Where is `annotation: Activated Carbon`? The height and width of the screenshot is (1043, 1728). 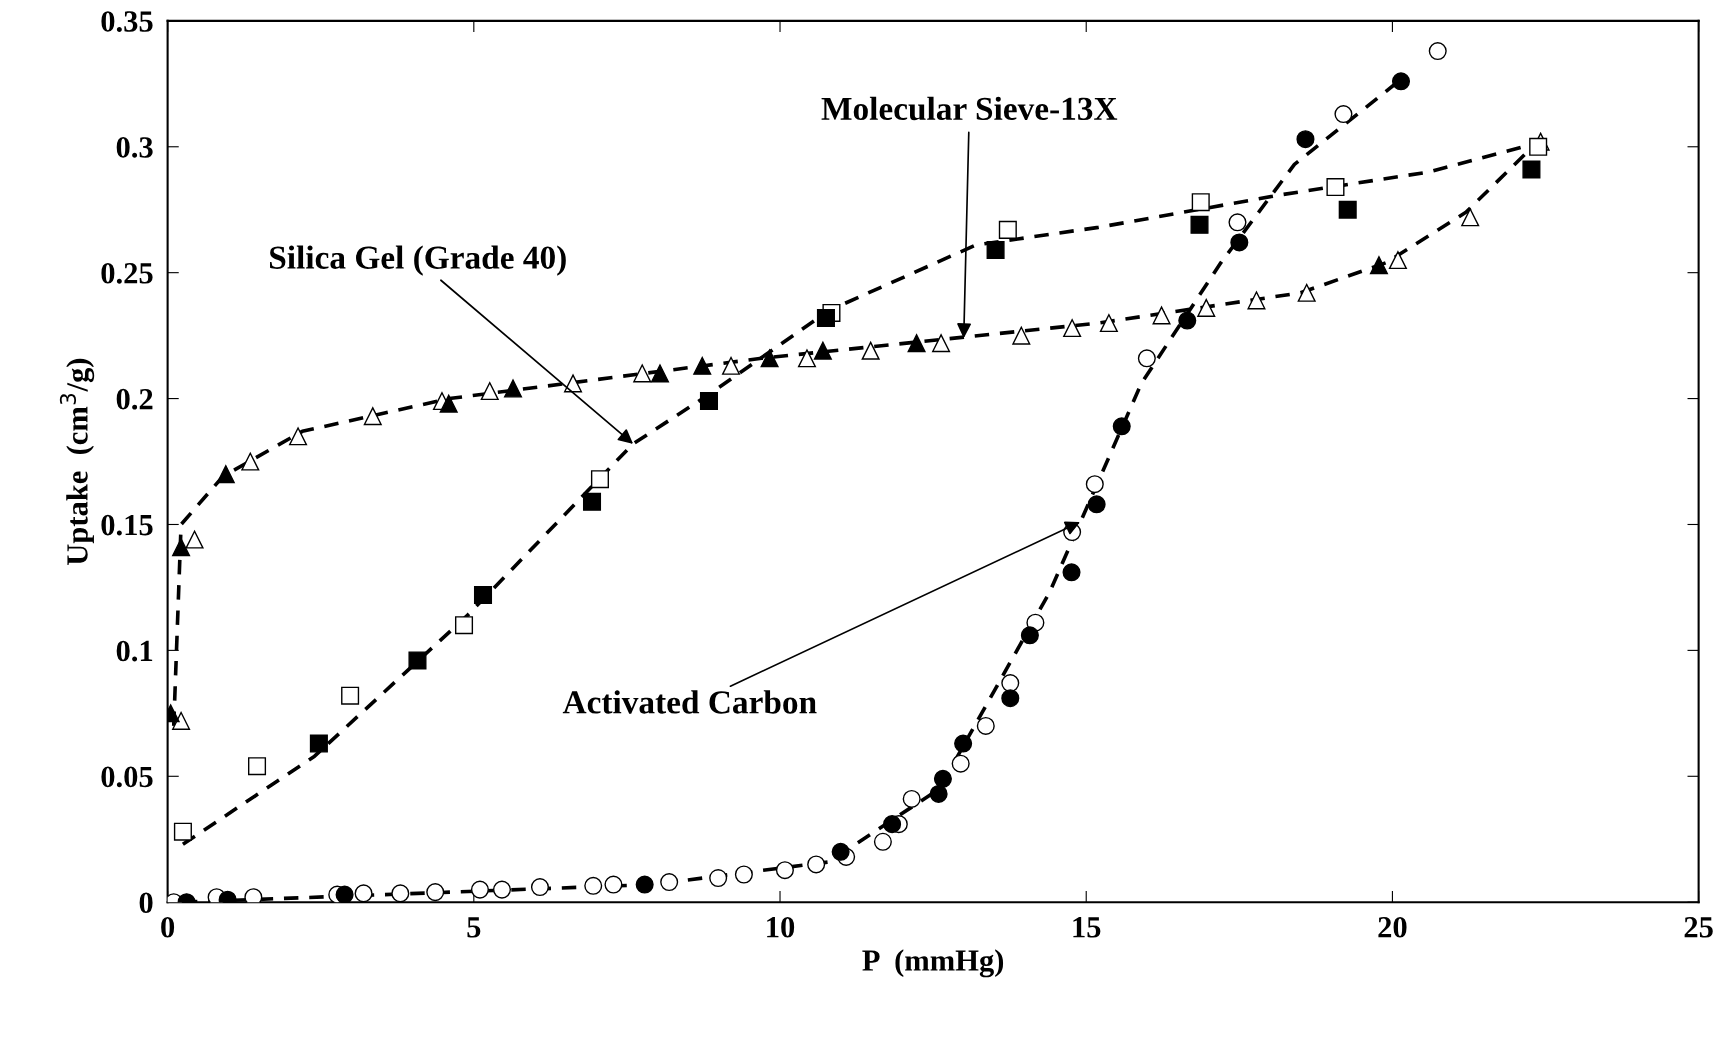
annotation: Activated Carbon is located at coordinates (689, 702).